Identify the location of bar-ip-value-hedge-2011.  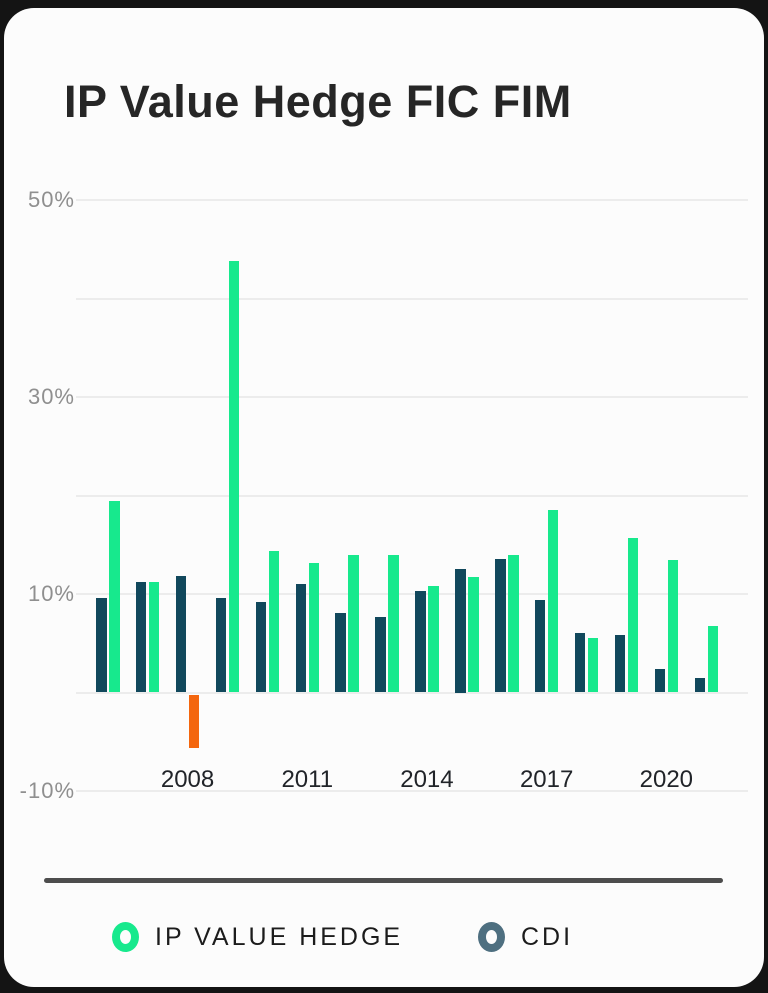
(313, 628).